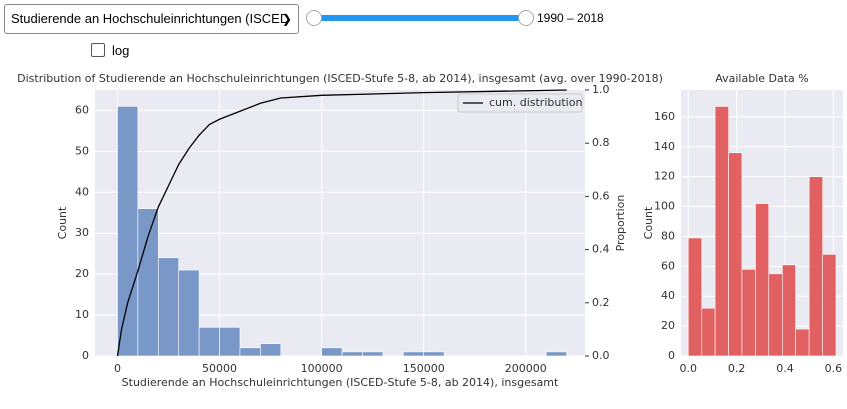 The image size is (847, 409). I want to click on y-tick-label: 80, so click(668, 235).